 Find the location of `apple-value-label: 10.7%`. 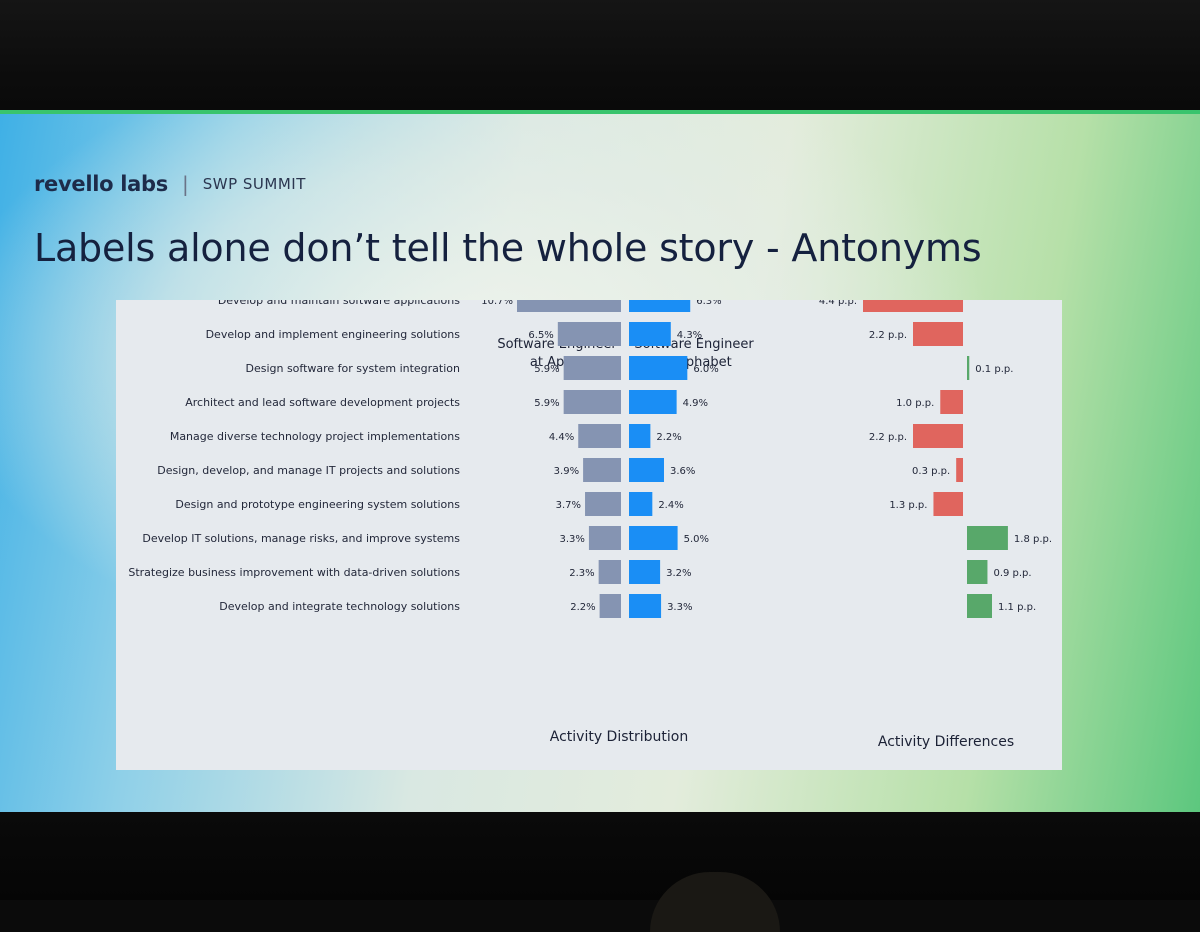

apple-value-label: 10.7% is located at coordinates (497, 303).